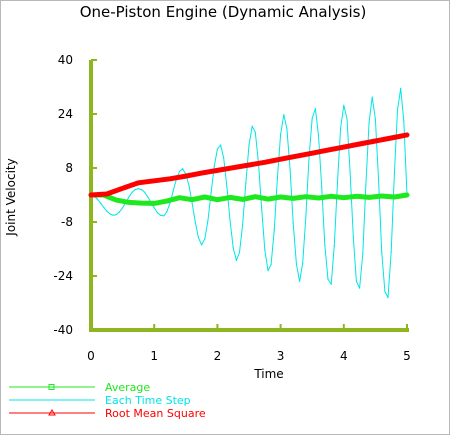  What do you see at coordinates (65, 60) in the screenshot?
I see `y-tick-label: 40` at bounding box center [65, 60].